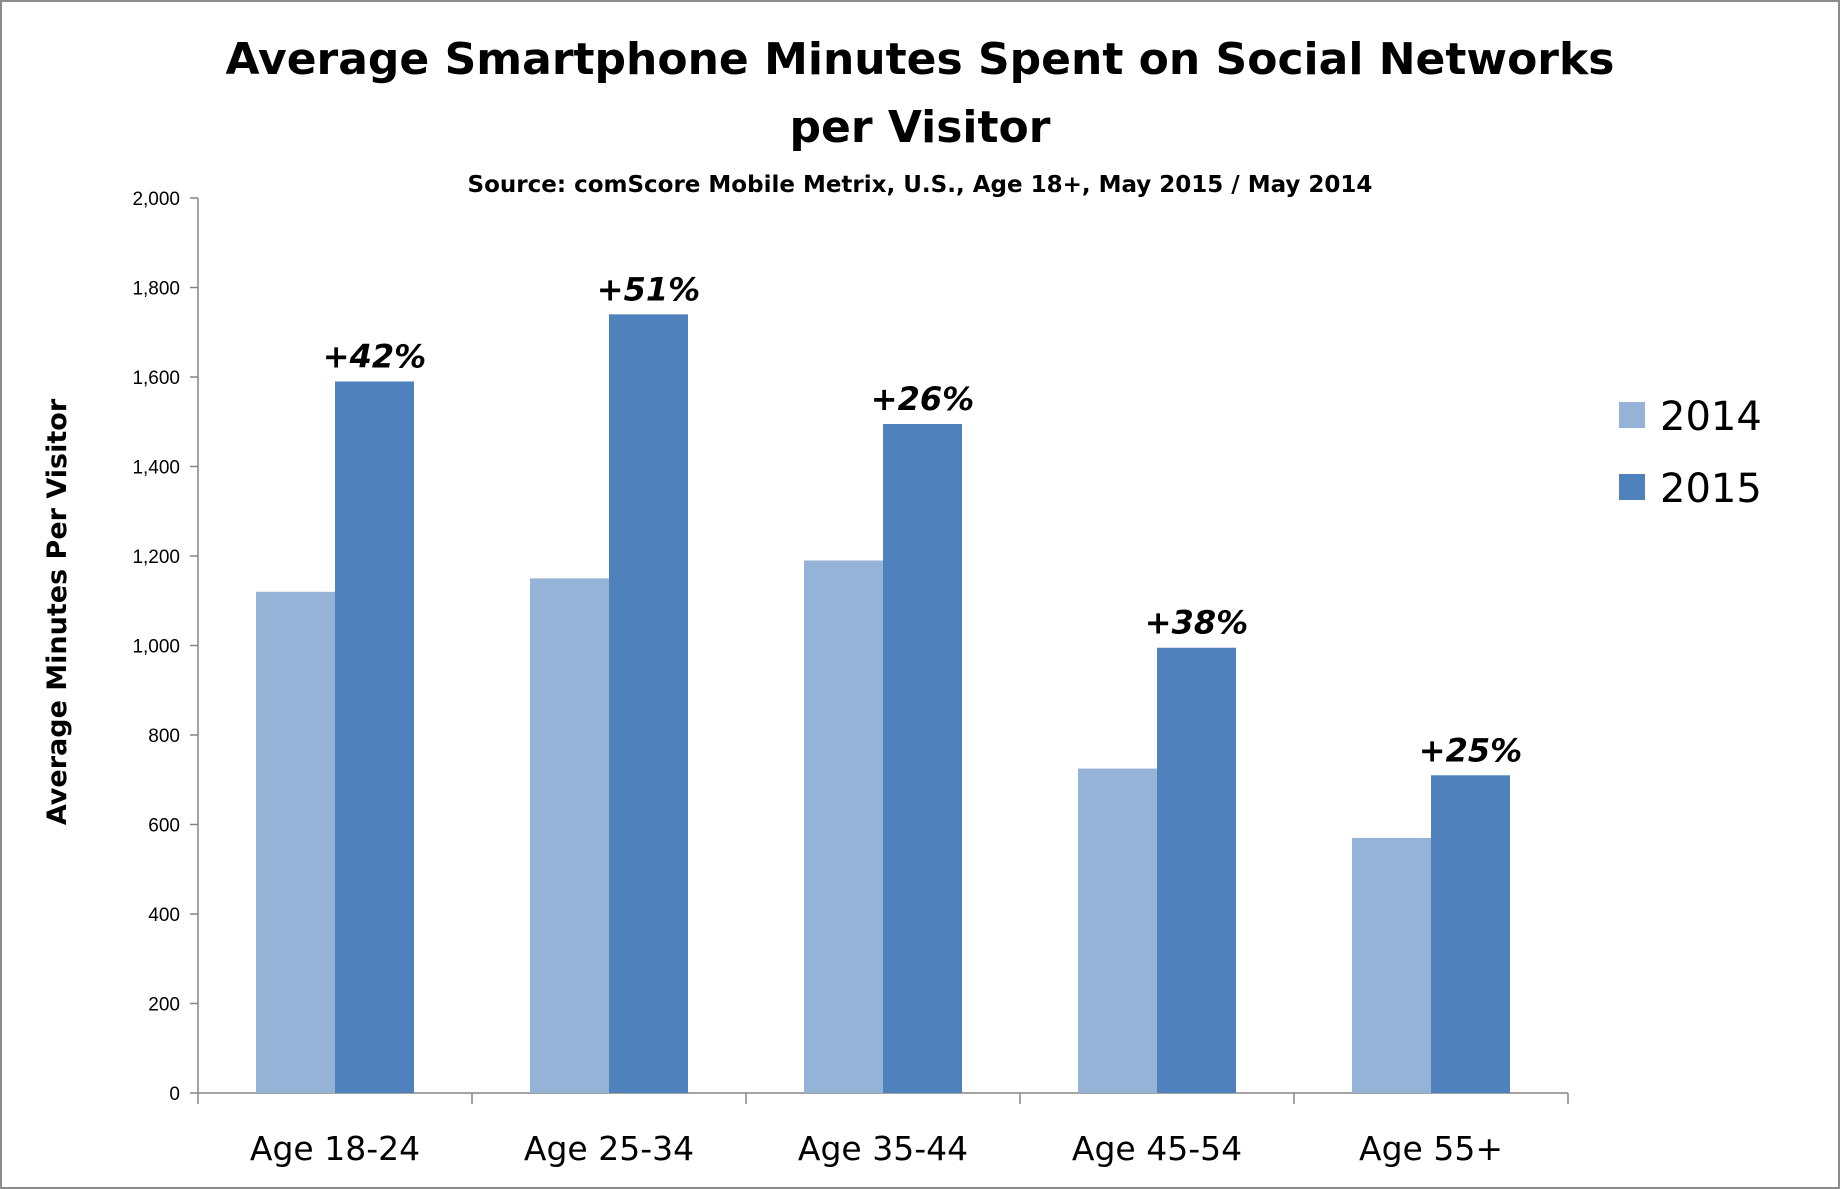 The height and width of the screenshot is (1189, 1840). I want to click on legend: 2014 2015, so click(1690, 453).